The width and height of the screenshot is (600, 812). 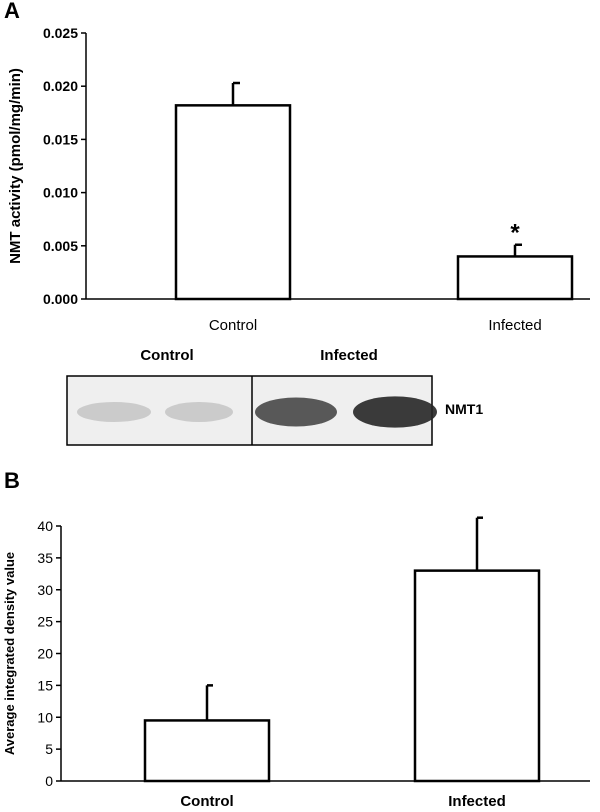 What do you see at coordinates (12, 480) in the screenshot?
I see `panel-label-b: B` at bounding box center [12, 480].